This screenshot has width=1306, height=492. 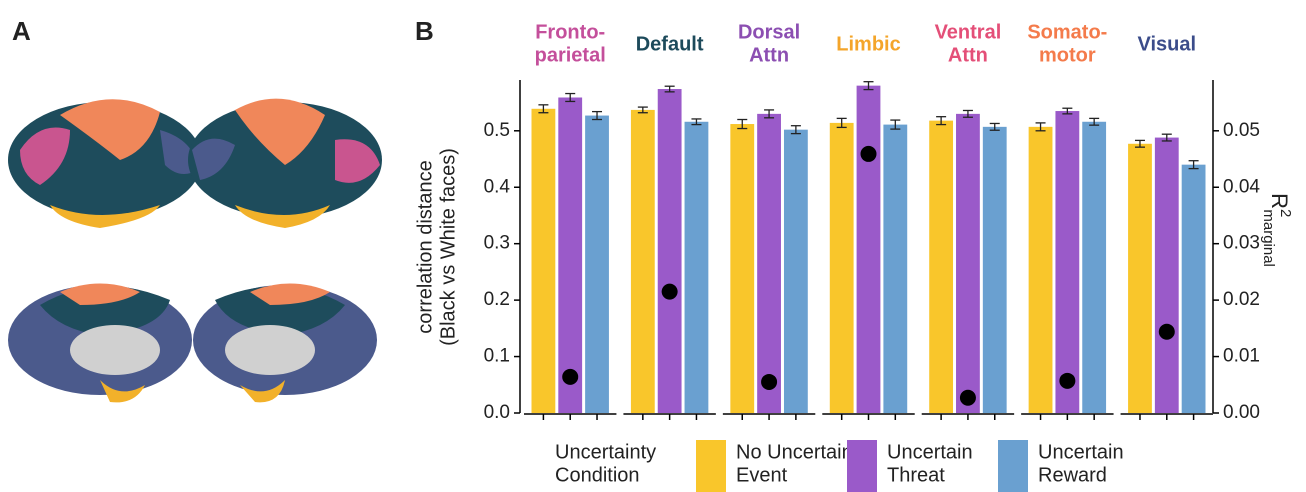 What do you see at coordinates (570, 33) in the screenshot?
I see `text-line: Fronto-` at bounding box center [570, 33].